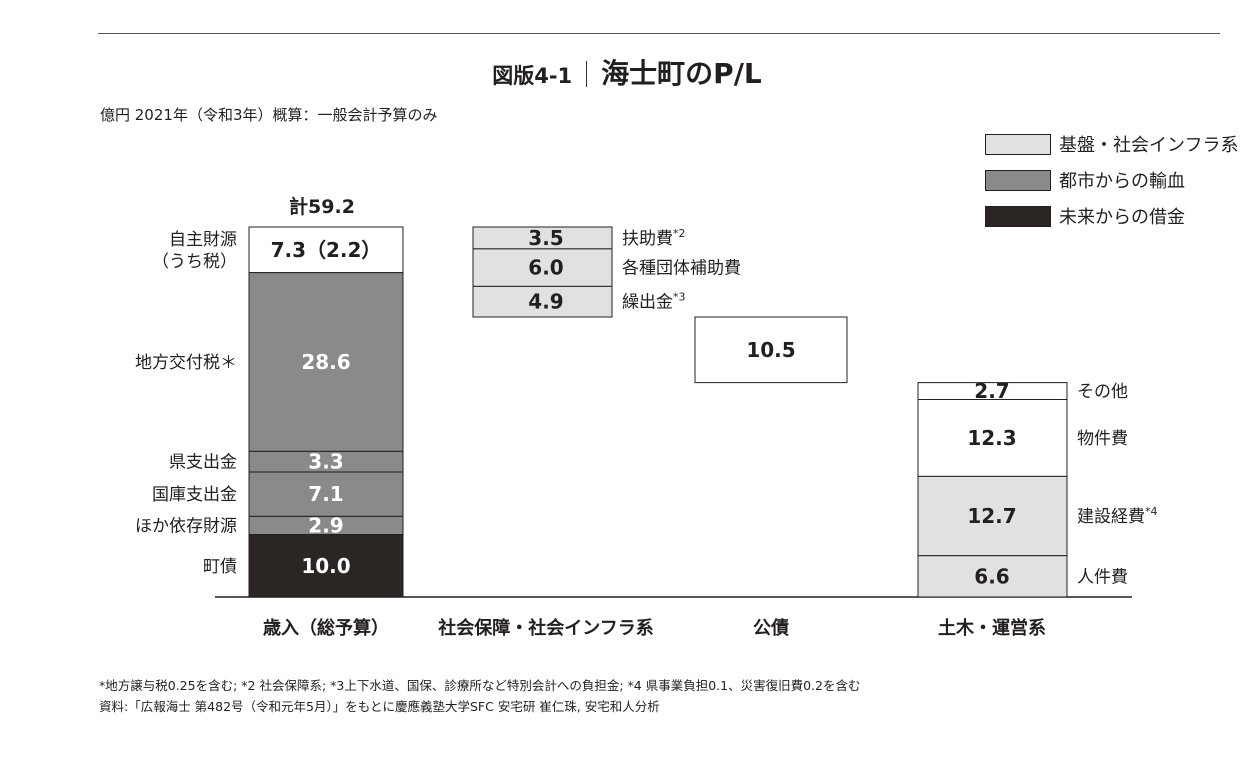  What do you see at coordinates (325, 462) in the screenshot?
I see `data-label: 3.3` at bounding box center [325, 462].